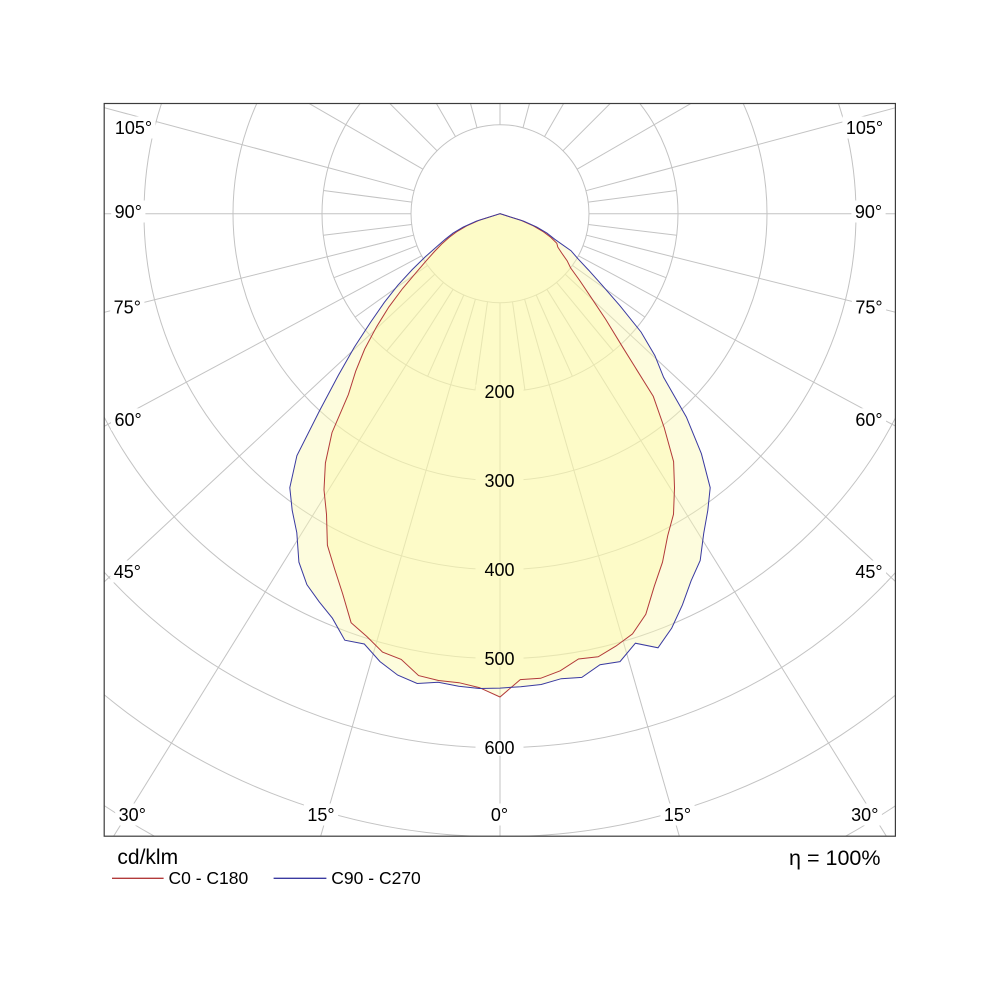 The width and height of the screenshot is (1000, 1005). Describe the element at coordinates (499, 570) in the screenshot. I see `svg-text: 400` at that location.